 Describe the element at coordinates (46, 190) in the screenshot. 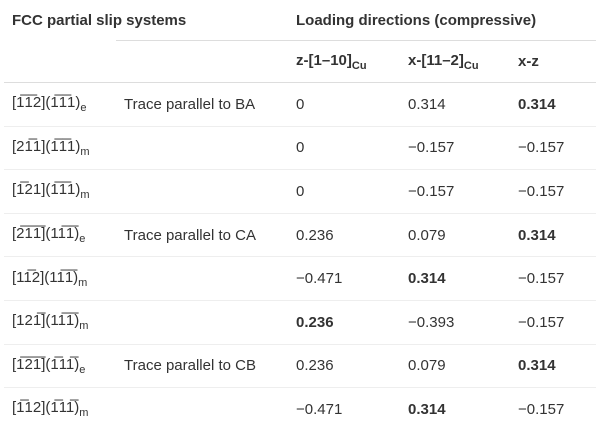

I see `slip-system: [1̅21](1̅1̅1)` at that location.